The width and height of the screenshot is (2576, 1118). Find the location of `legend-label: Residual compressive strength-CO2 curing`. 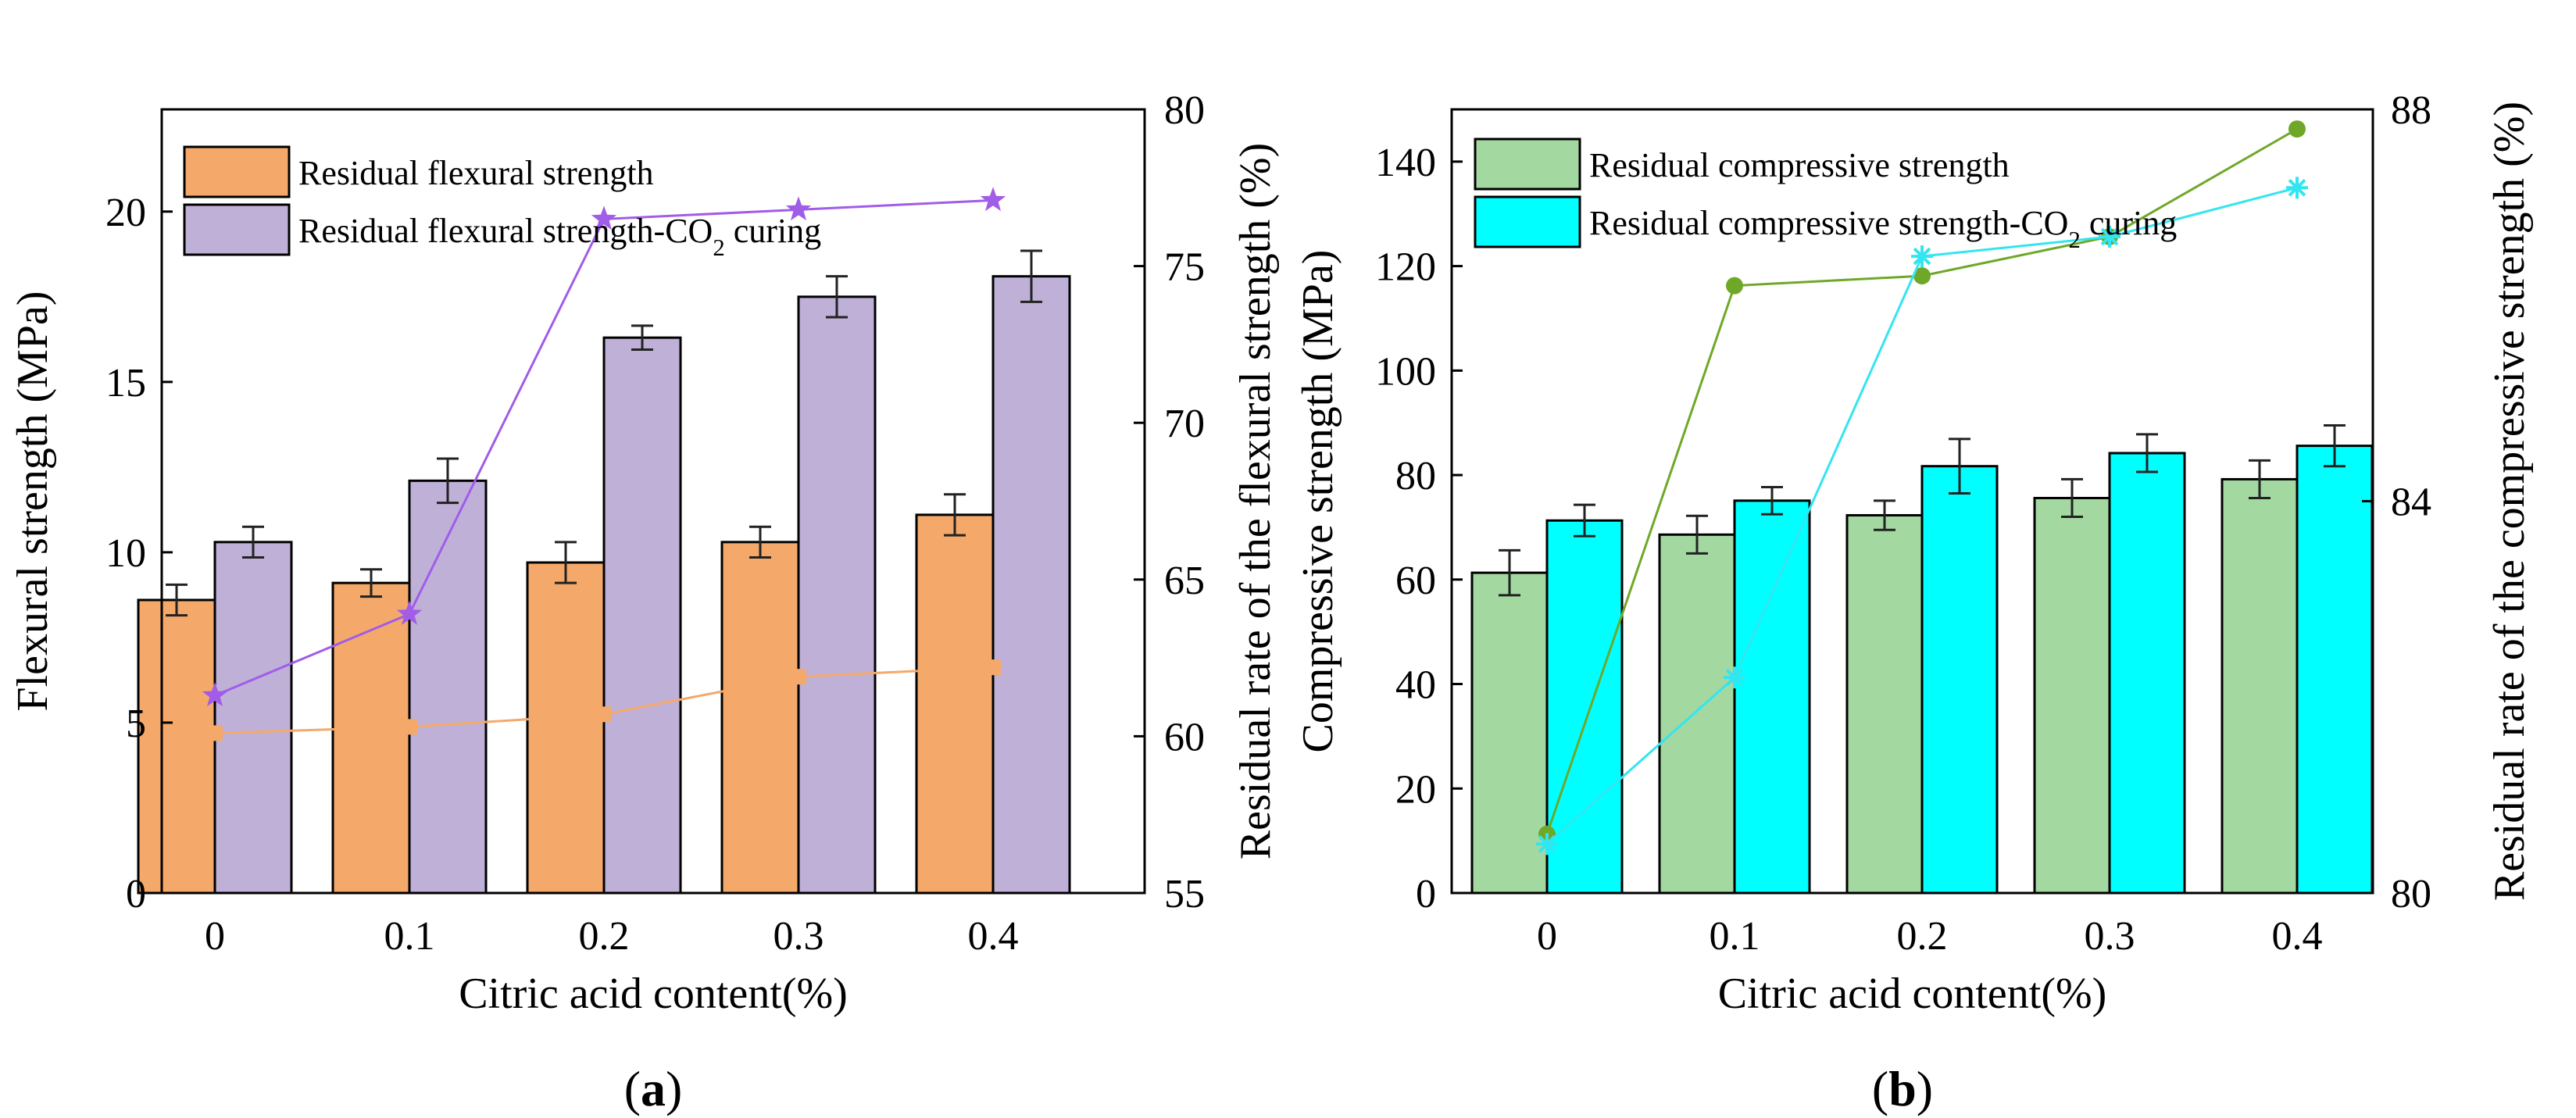

legend-label: Residual compressive strength-CO2 curing is located at coordinates (1883, 229).